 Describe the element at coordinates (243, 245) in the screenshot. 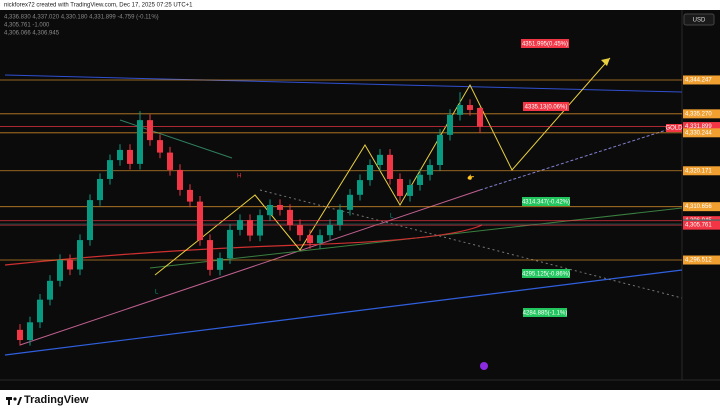

I see `moving-average` at that location.